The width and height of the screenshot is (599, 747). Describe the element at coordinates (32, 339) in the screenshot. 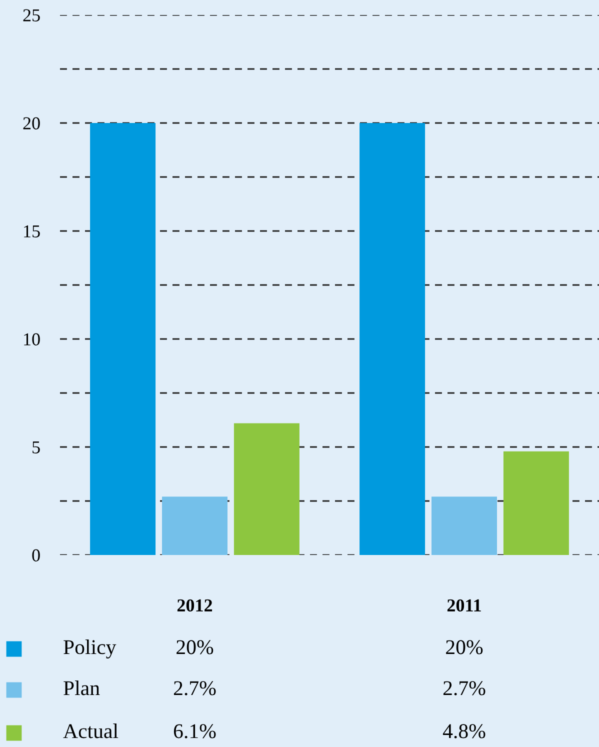

I see `y-tick-label: 10` at that location.